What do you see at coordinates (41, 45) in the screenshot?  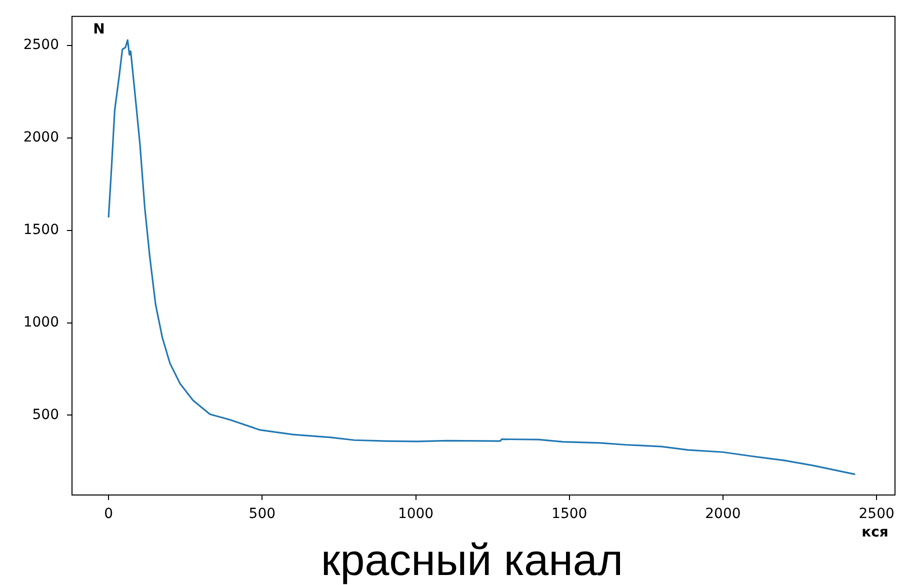 I see `y-tick-label: 2500` at bounding box center [41, 45].